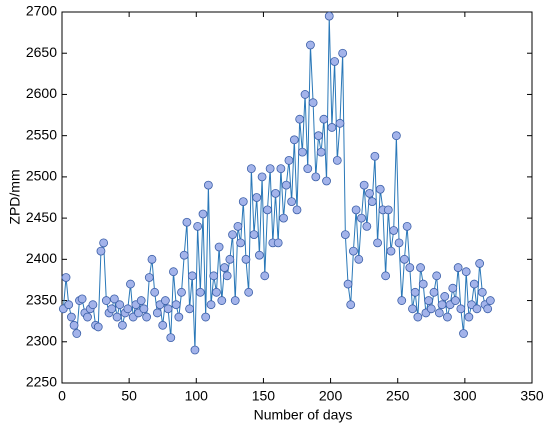 Image resolution: width=550 pixels, height=433 pixels. What do you see at coordinates (41, 52) in the screenshot?
I see `y-tick-label: 2650` at bounding box center [41, 52].